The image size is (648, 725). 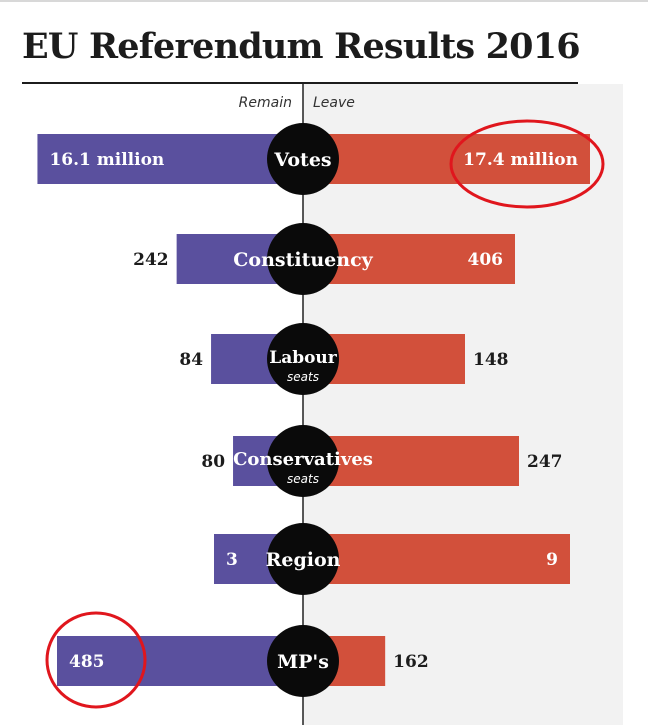 I want to click on leave-value-votes: 17.4 million, so click(x=520, y=160).